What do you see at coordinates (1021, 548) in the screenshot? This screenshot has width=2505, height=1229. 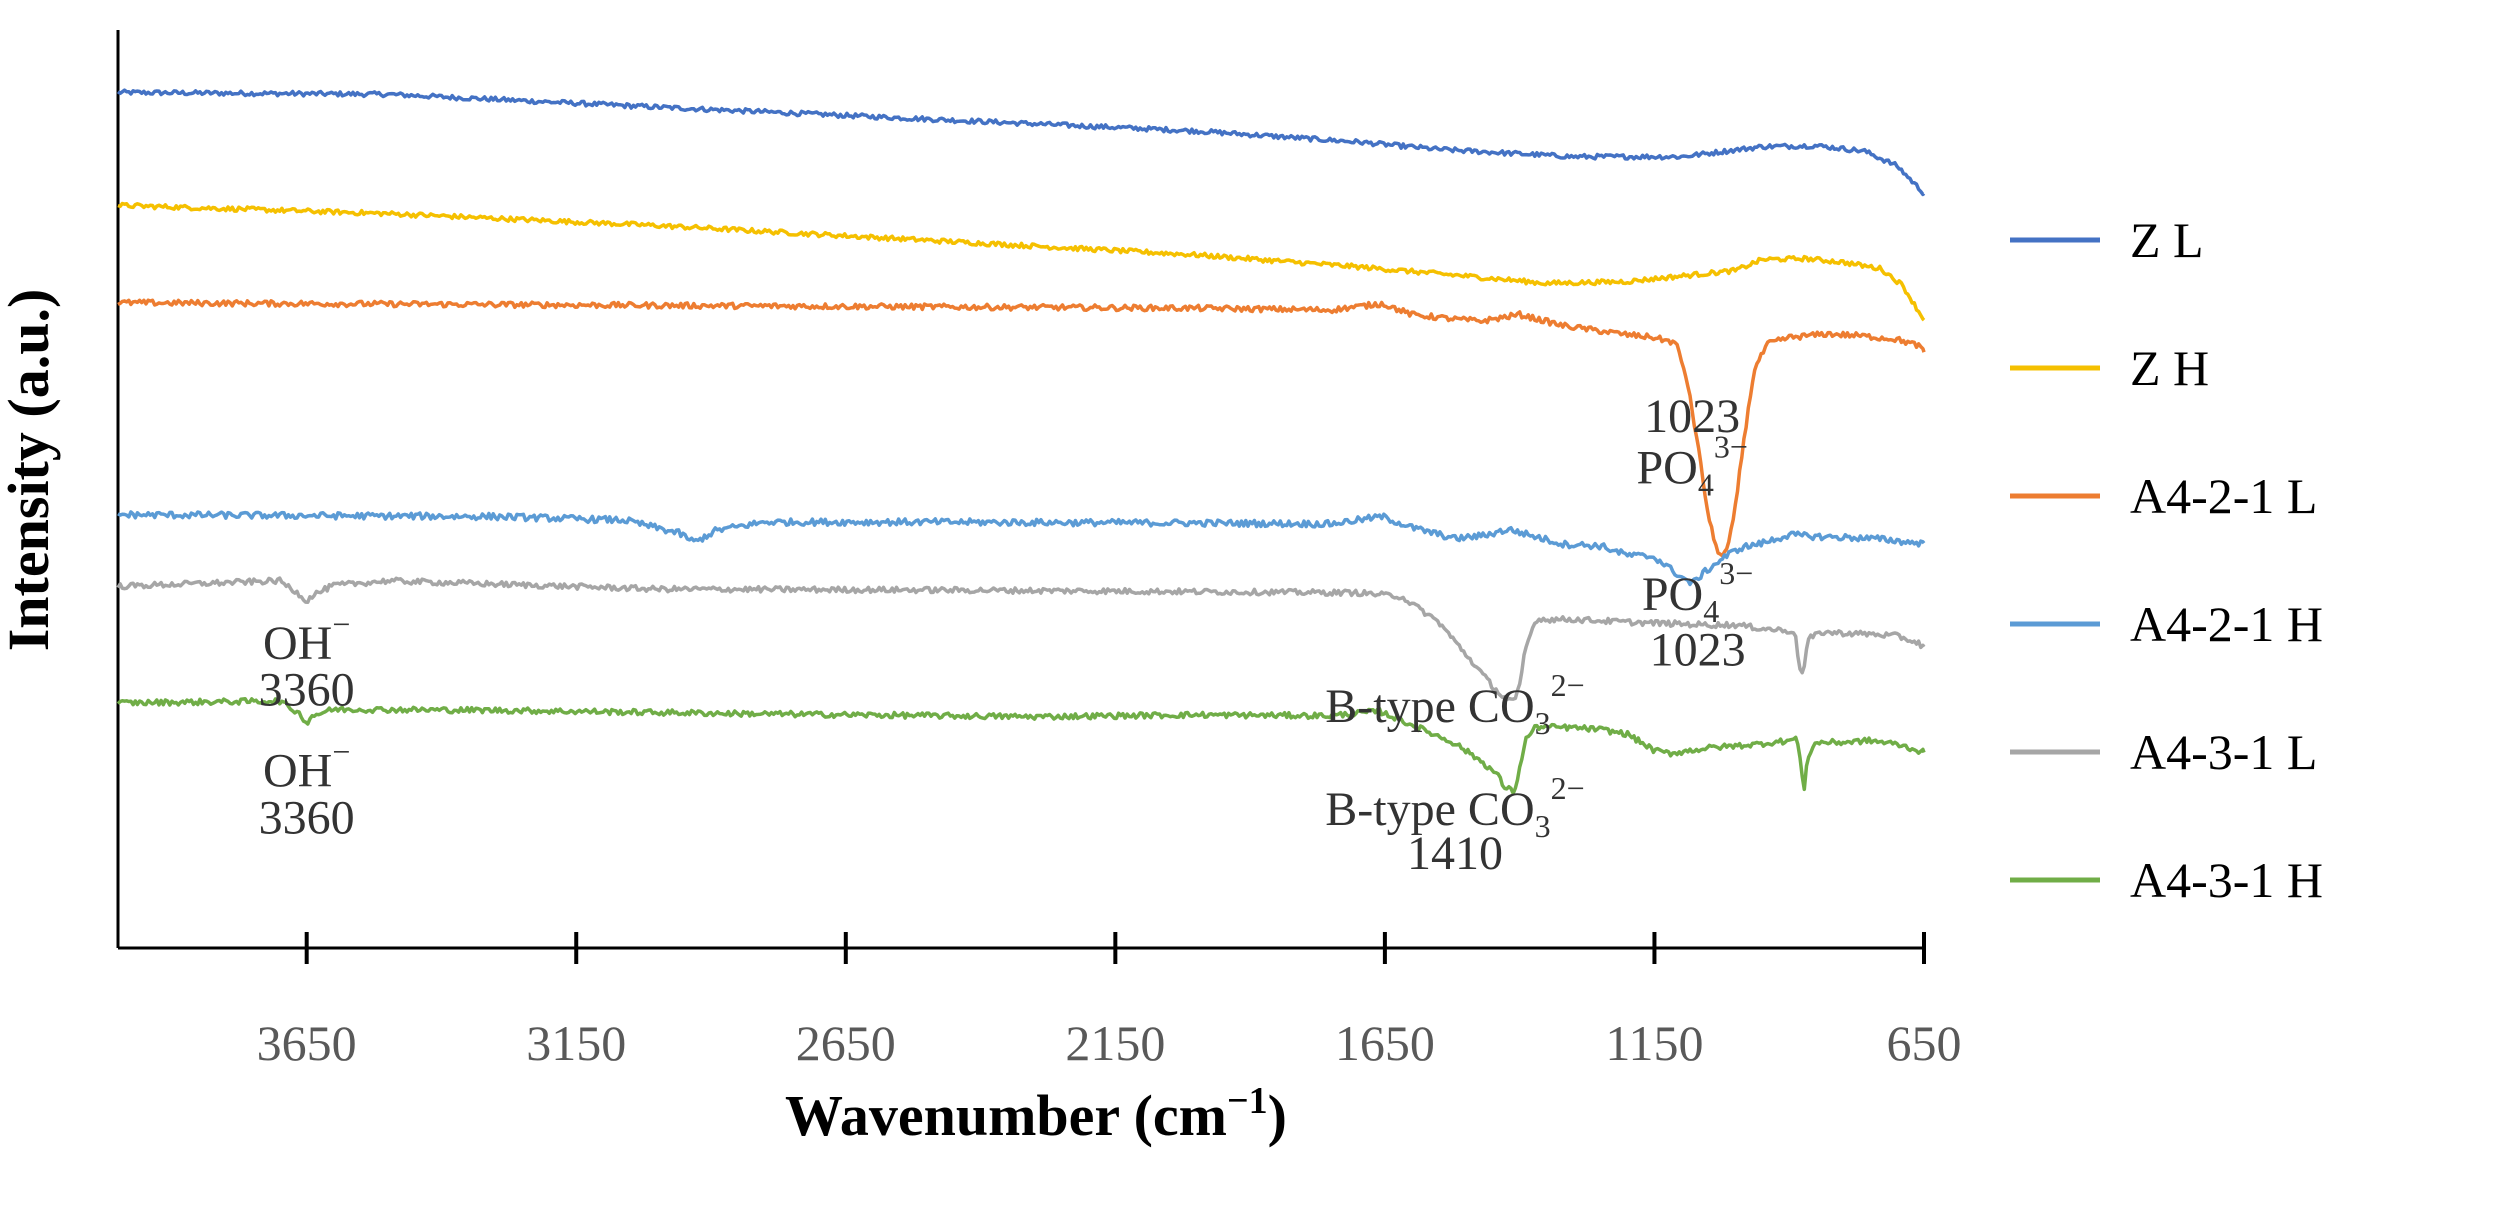 I see `series-line-a4-2-1-h` at bounding box center [1021, 548].